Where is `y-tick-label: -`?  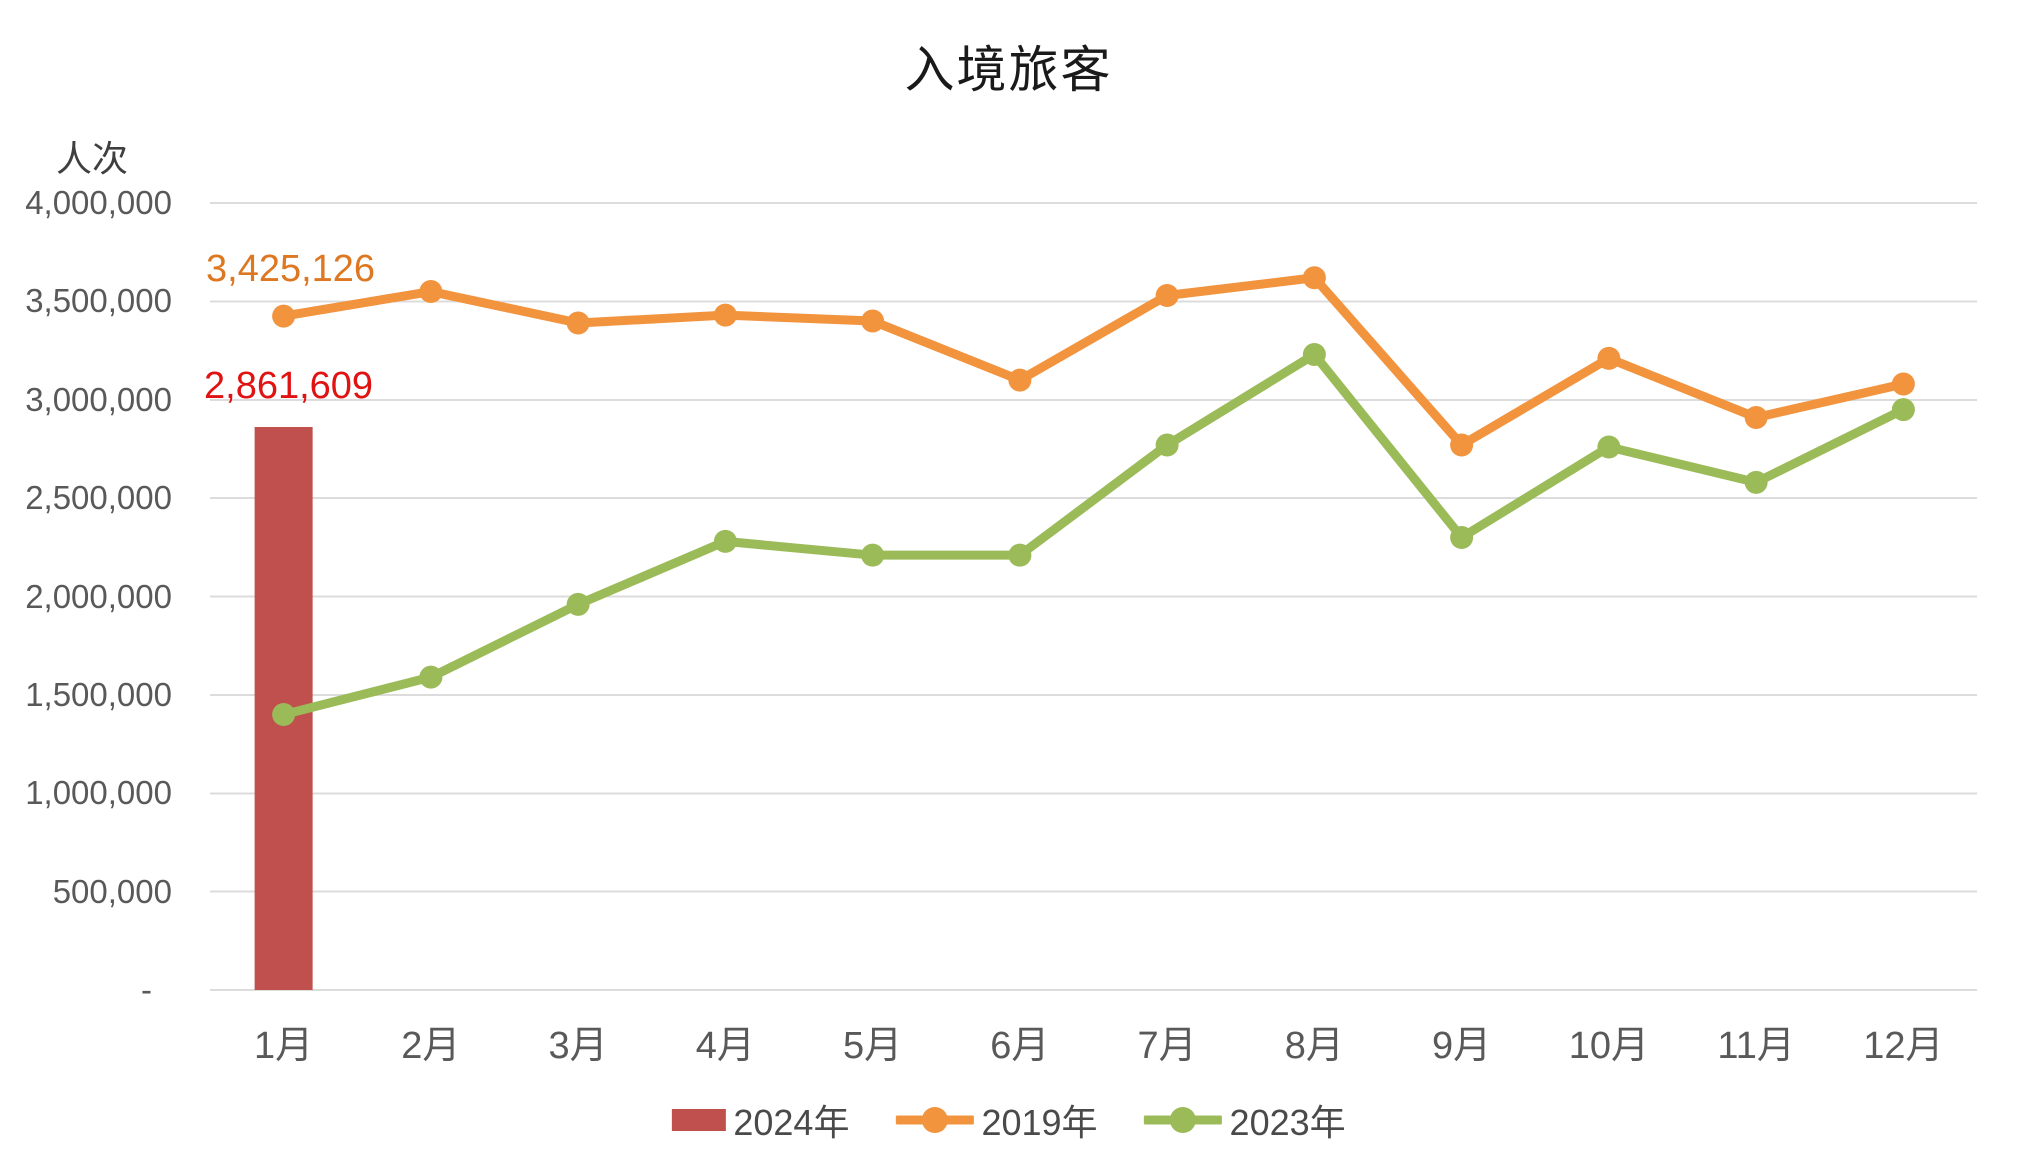
y-tick-label: - is located at coordinates (146, 989).